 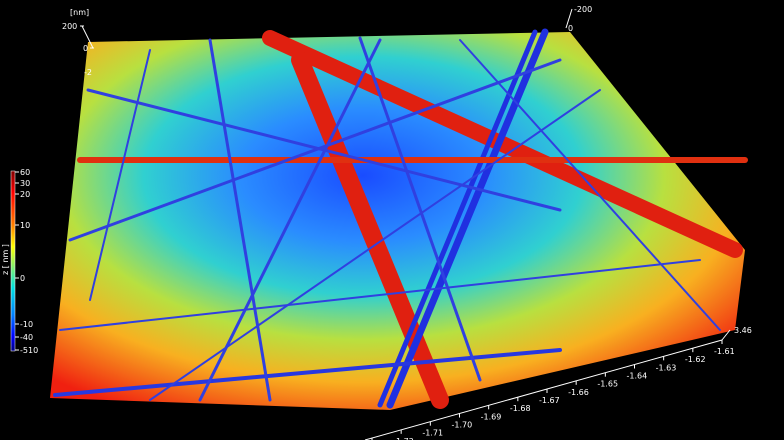 What do you see at coordinates (88, 72) in the screenshot?
I see `z-tick: -2` at bounding box center [88, 72].